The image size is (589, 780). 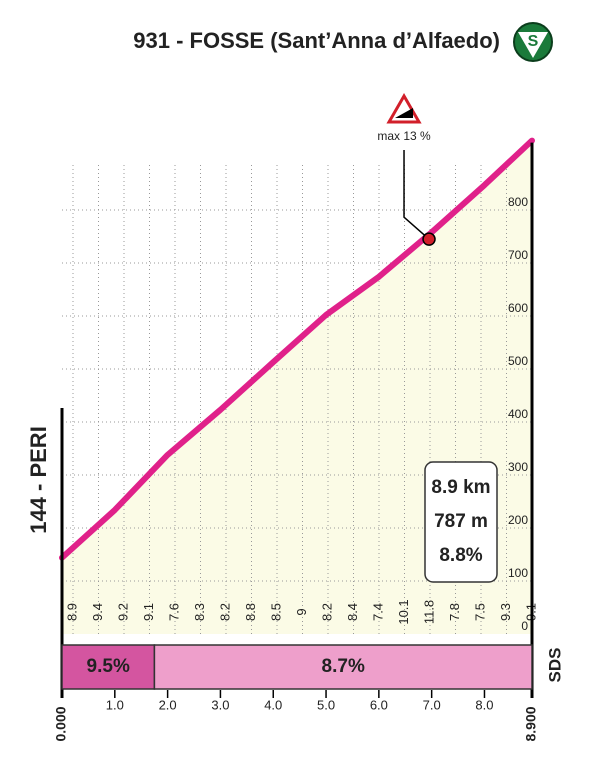 I want to click on max-label: max 13 %, so click(x=404, y=136).